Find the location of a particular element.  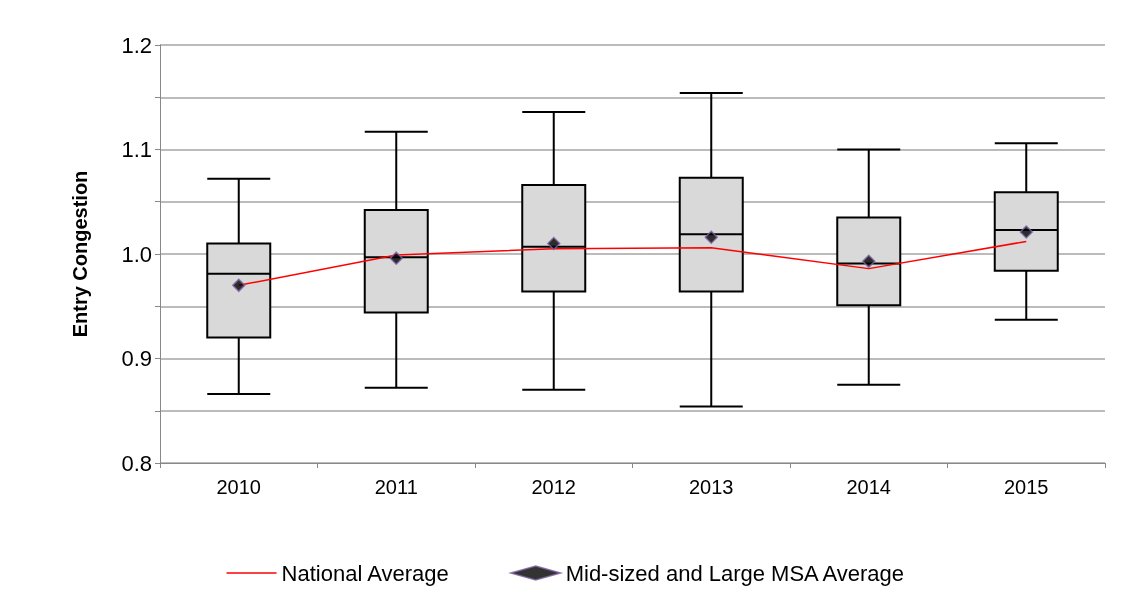

y-tick-label: 0.8 is located at coordinates (136, 463).